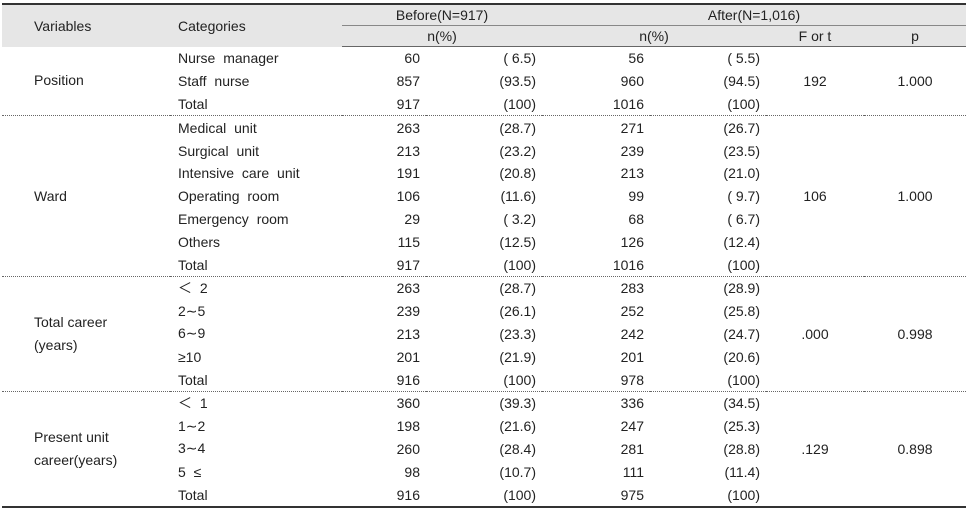 The image size is (970, 508). Describe the element at coordinates (219, 150) in the screenshot. I see `category-cell: Surgical unit` at that location.